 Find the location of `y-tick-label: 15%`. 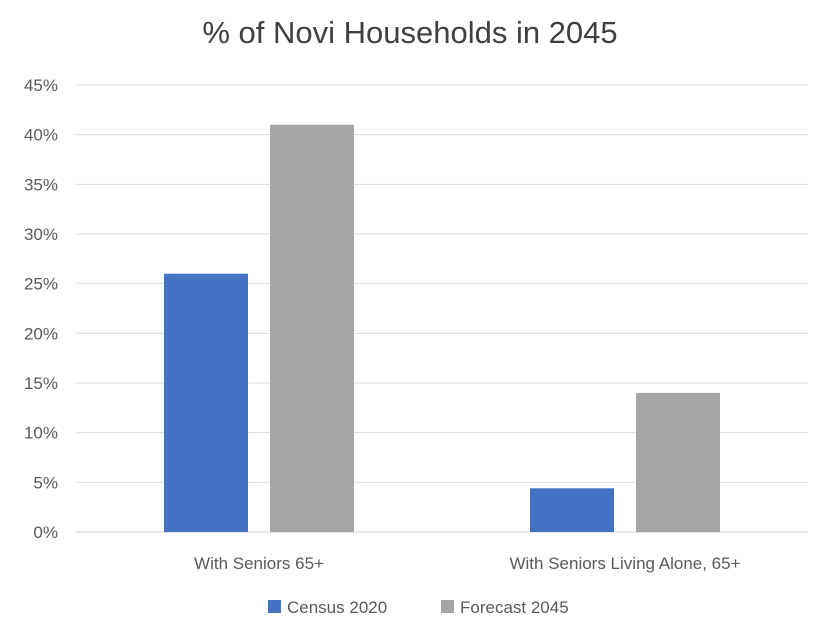

y-tick-label: 15% is located at coordinates (41, 383).